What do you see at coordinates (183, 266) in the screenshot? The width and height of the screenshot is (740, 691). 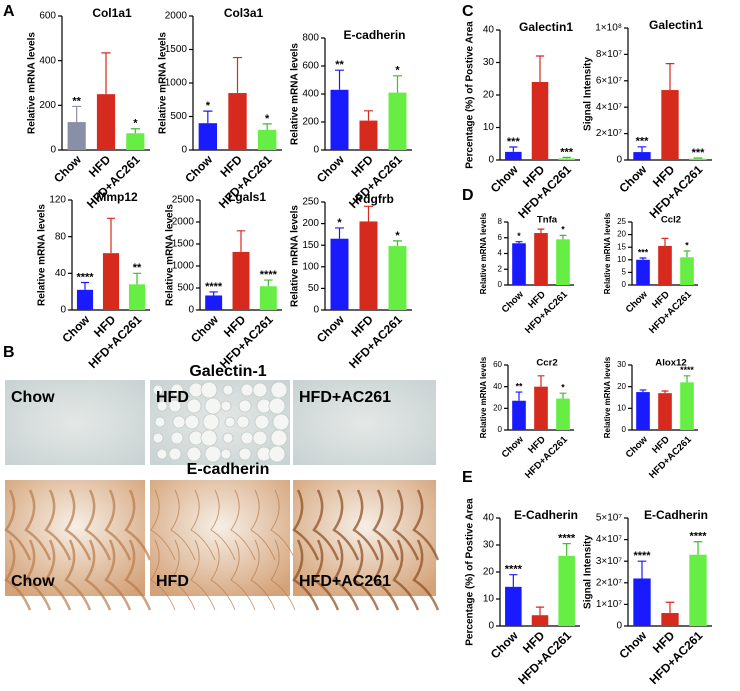 I see `y-tick-label: 1000` at bounding box center [183, 266].